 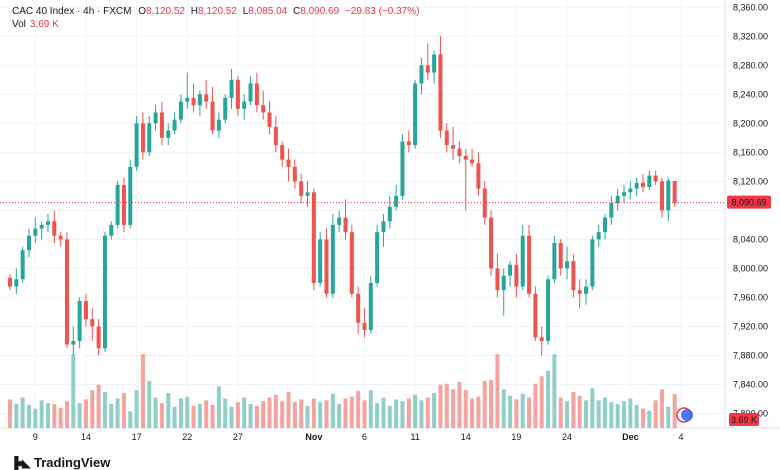 What do you see at coordinates (320, 11) in the screenshot?
I see `close-value: 8,090.69` at bounding box center [320, 11].